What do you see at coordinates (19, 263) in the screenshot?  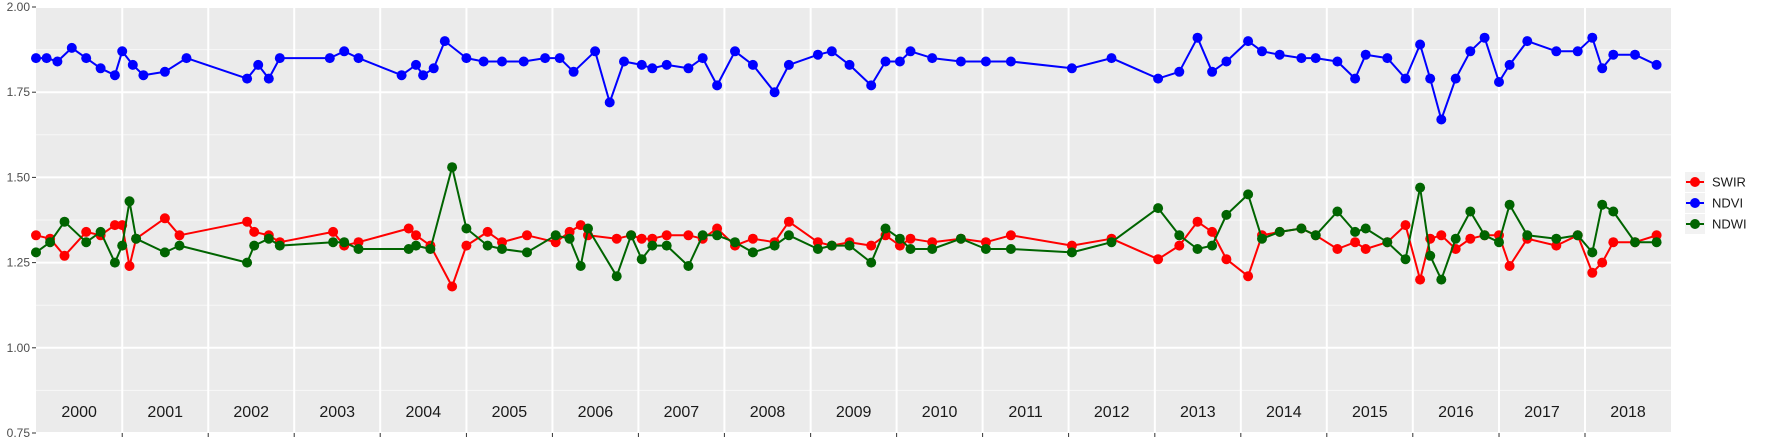 I see `y-tick-label: 1.25` at bounding box center [19, 263].